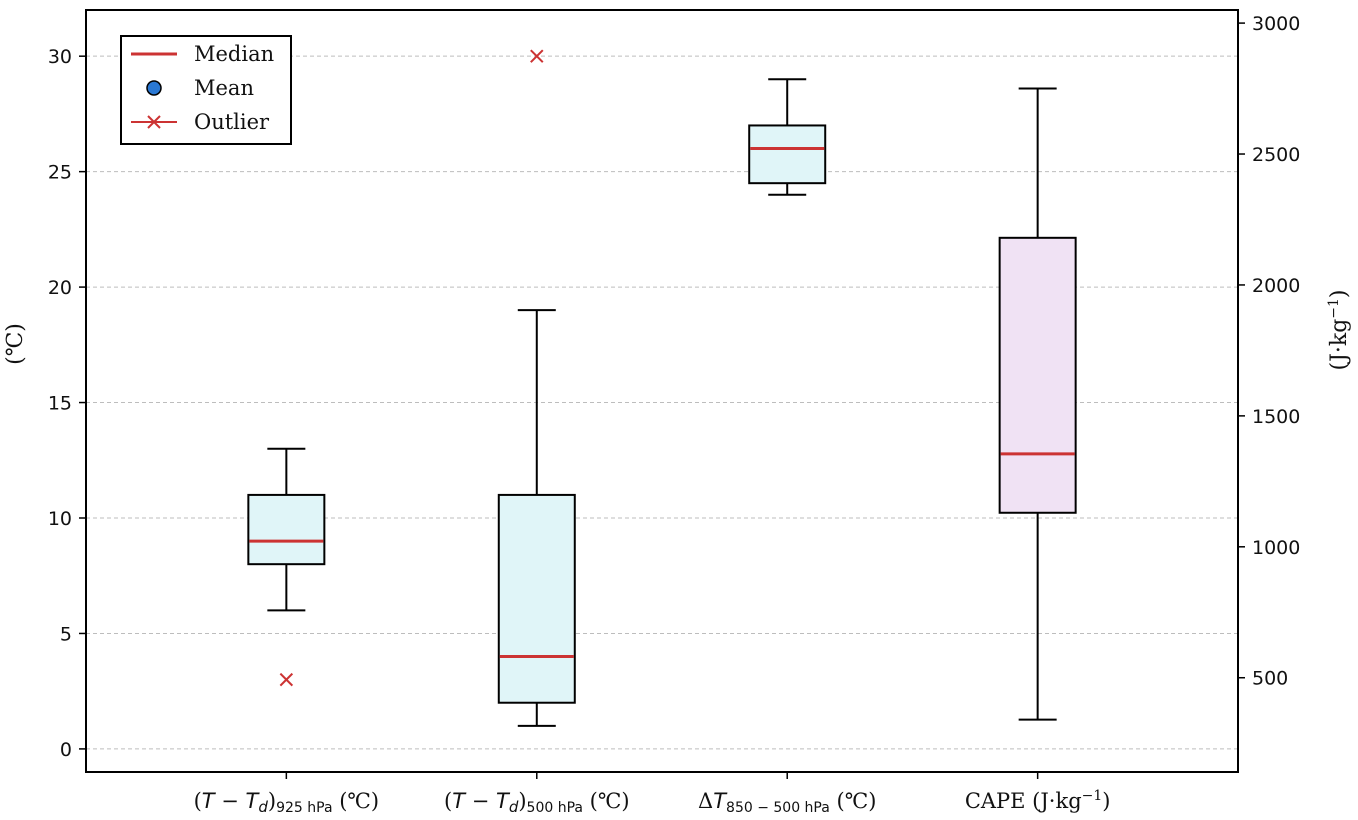 This screenshot has height=820, width=1358. I want to click on legend-label: Outlier, so click(232, 122).